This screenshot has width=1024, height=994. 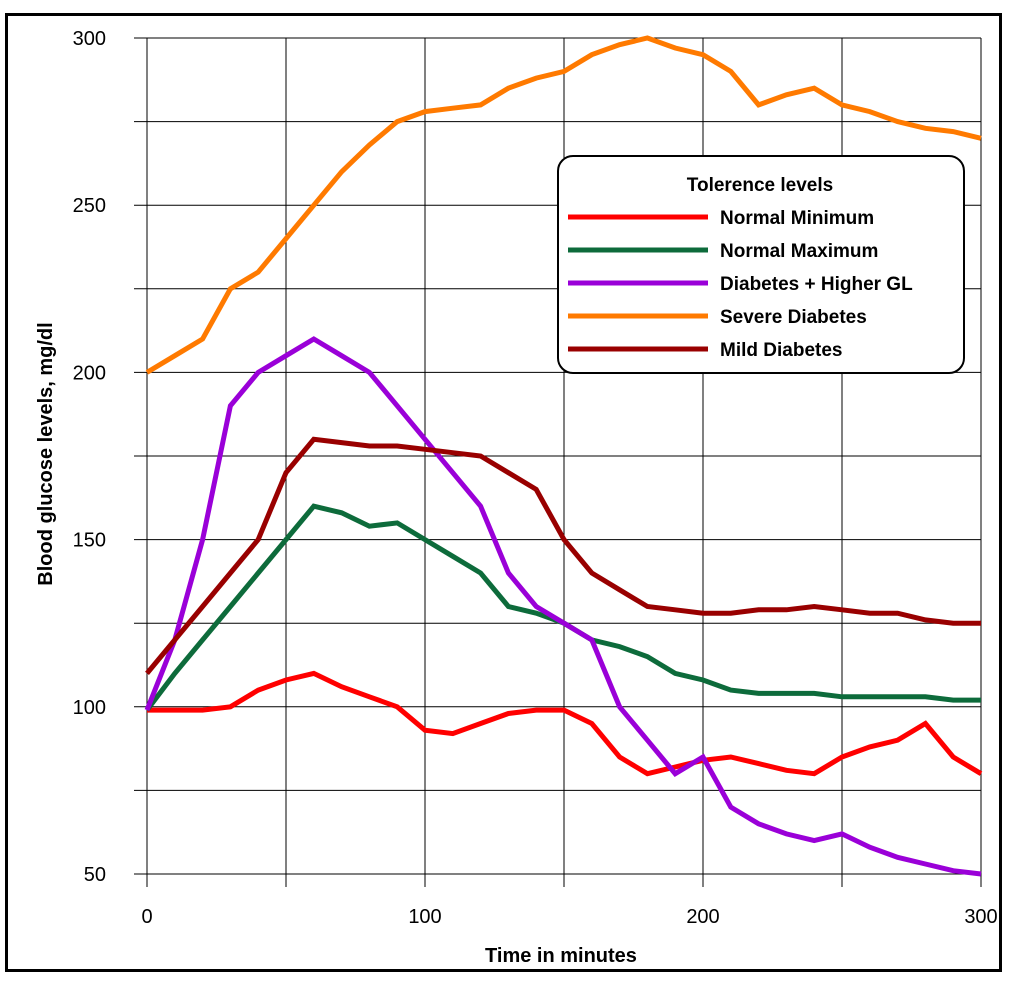 I want to click on y-tick-label: 300, so click(x=89, y=39).